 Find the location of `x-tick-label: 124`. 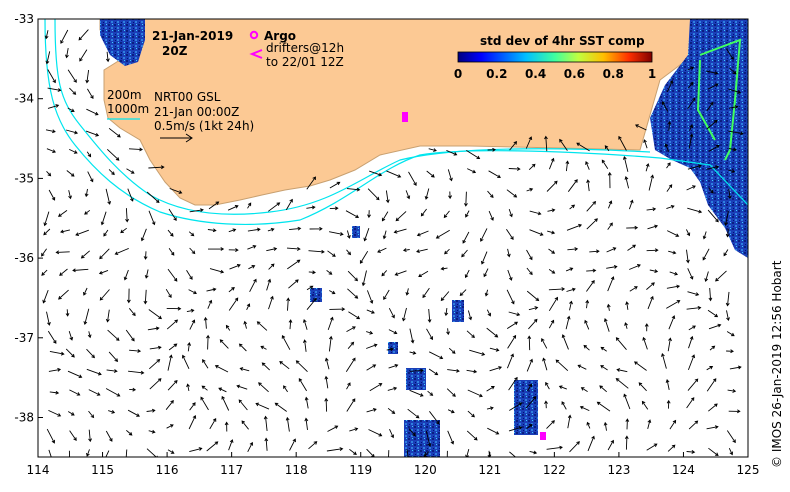

x-tick-label: 124 is located at coordinates (683, 470).